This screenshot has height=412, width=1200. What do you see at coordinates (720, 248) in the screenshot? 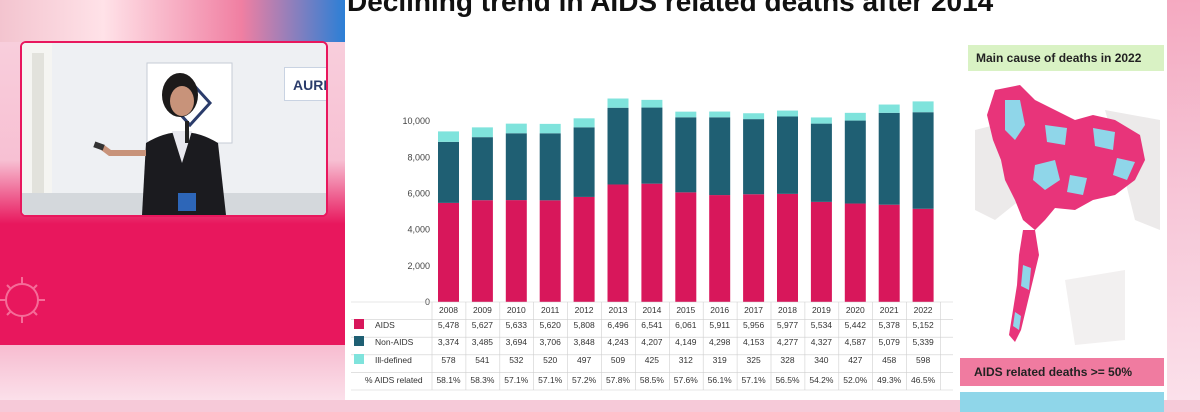
I see `bar-aids-2016` at bounding box center [720, 248].